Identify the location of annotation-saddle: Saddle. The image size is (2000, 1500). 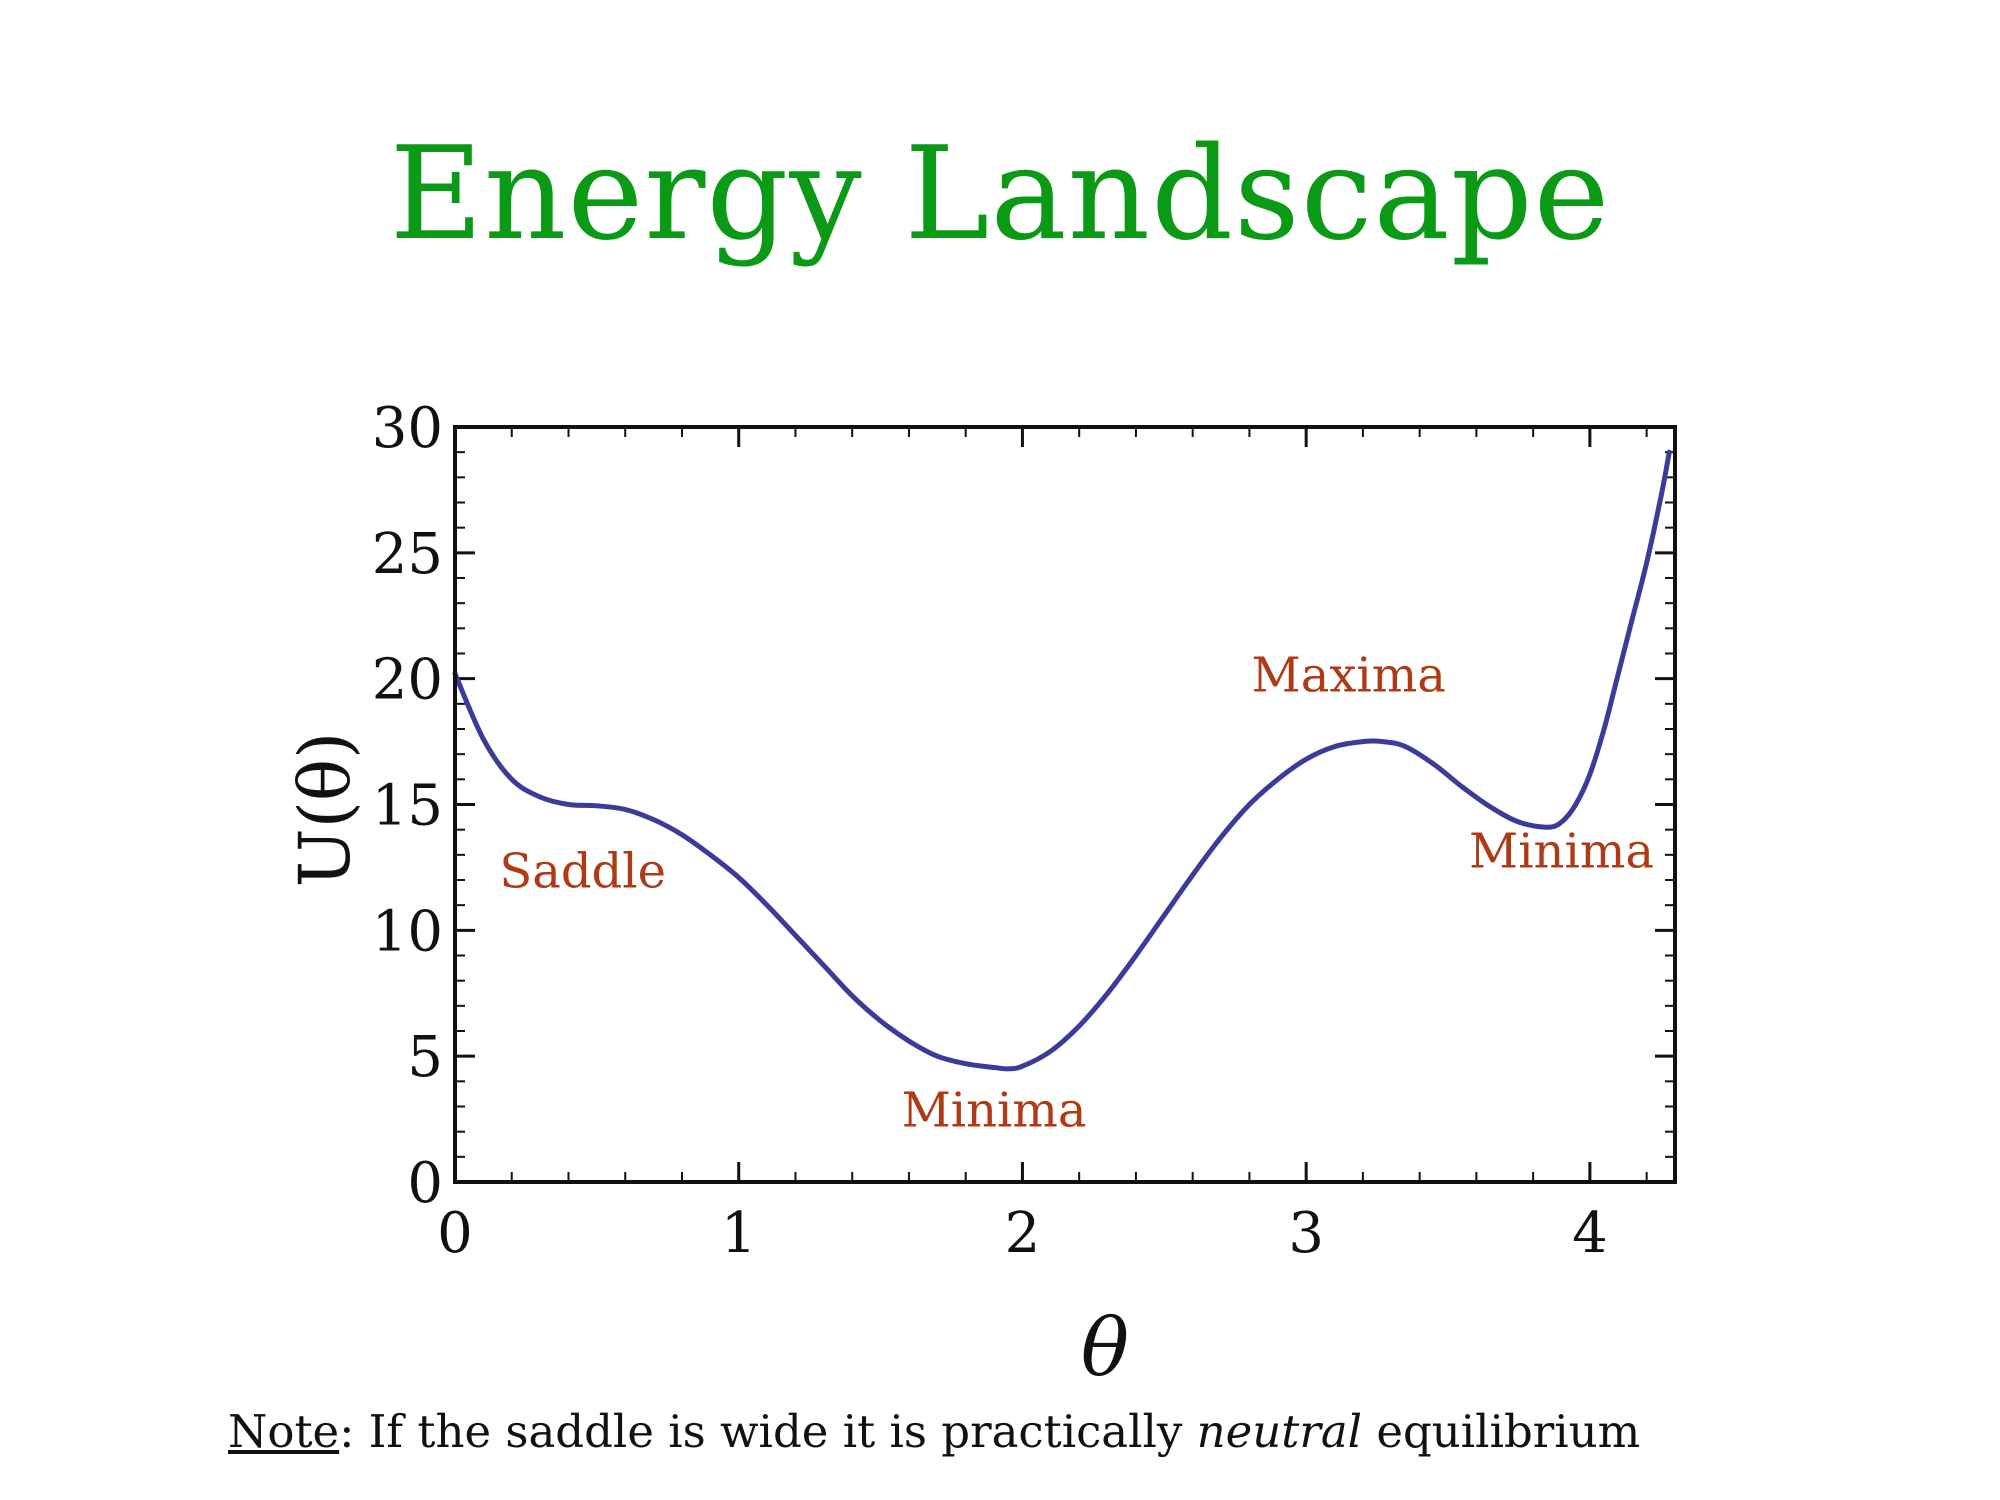
(582, 872).